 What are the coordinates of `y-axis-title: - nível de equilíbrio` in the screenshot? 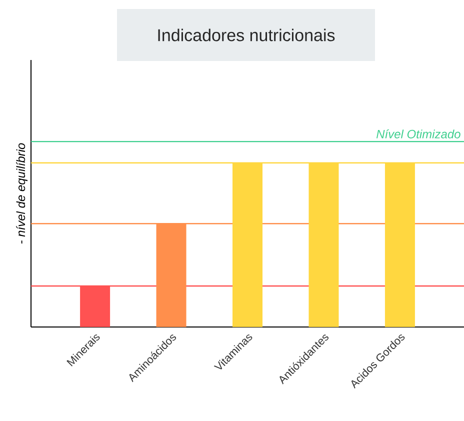 It's located at (22, 193).